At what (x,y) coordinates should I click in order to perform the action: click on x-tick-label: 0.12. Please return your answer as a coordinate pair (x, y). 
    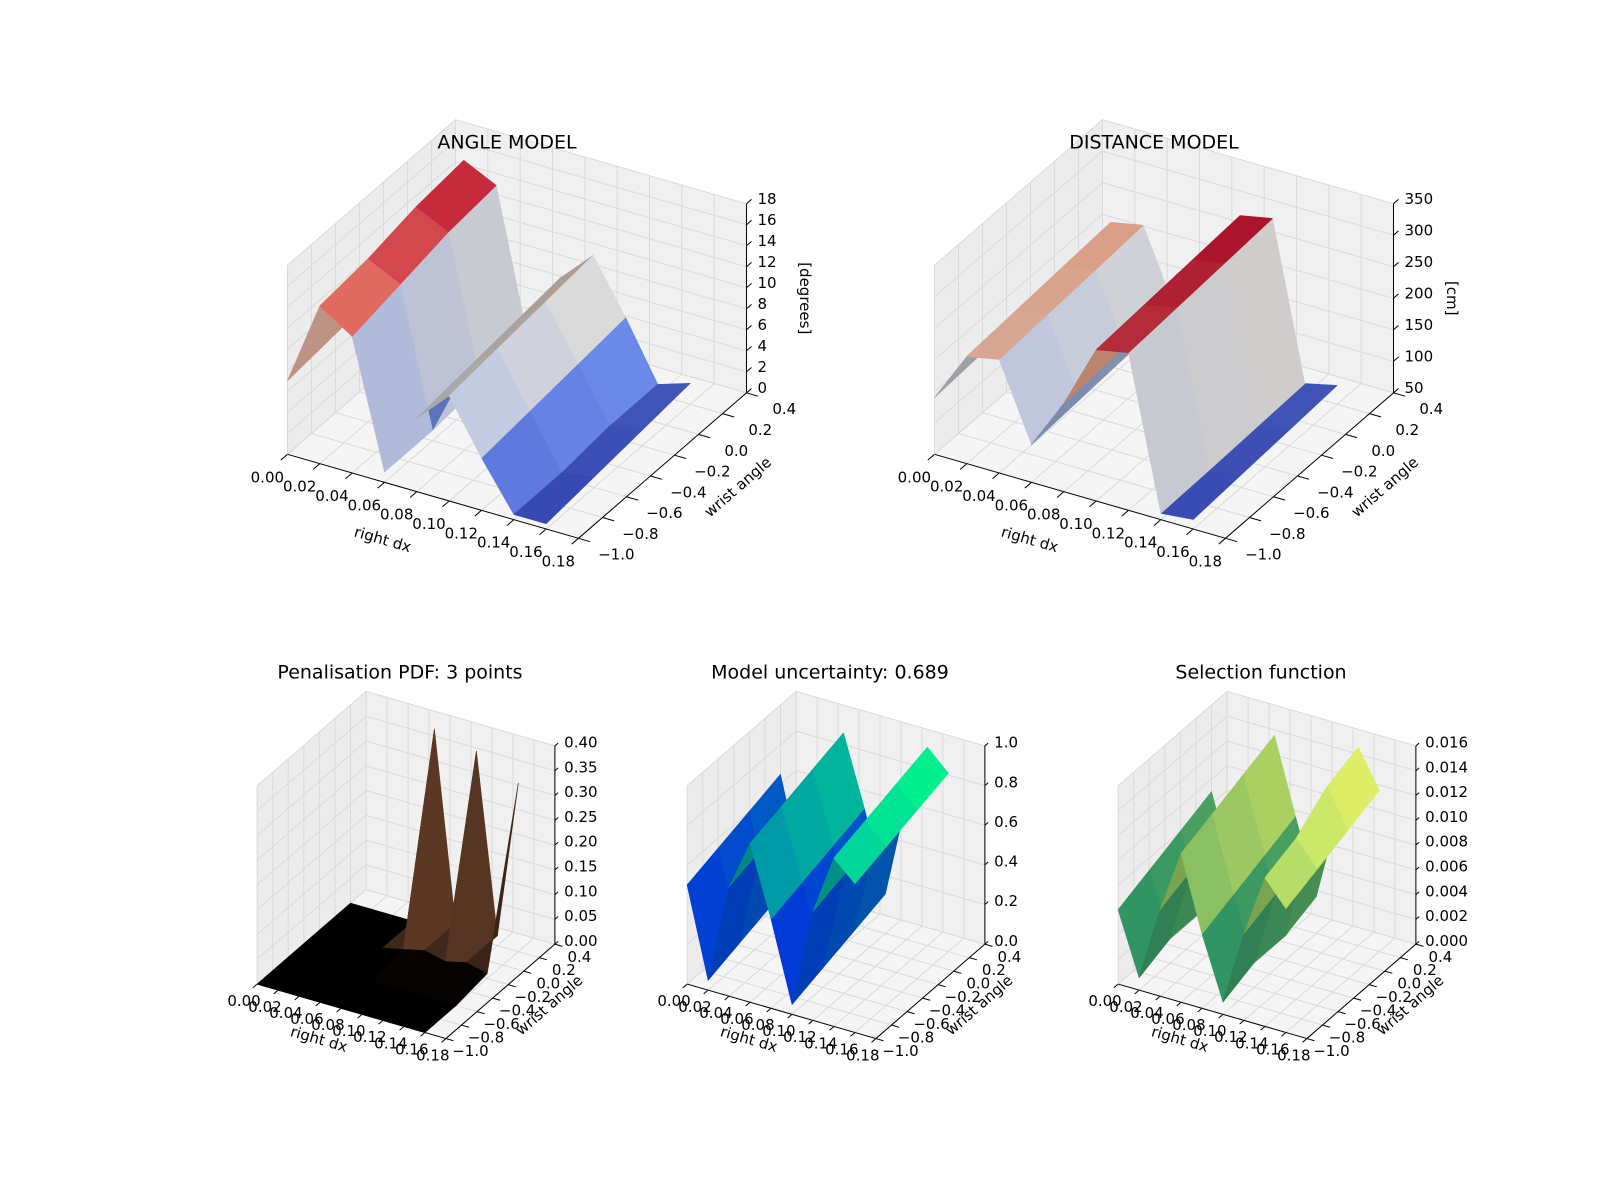
    Looking at the image, I should click on (369, 1037).